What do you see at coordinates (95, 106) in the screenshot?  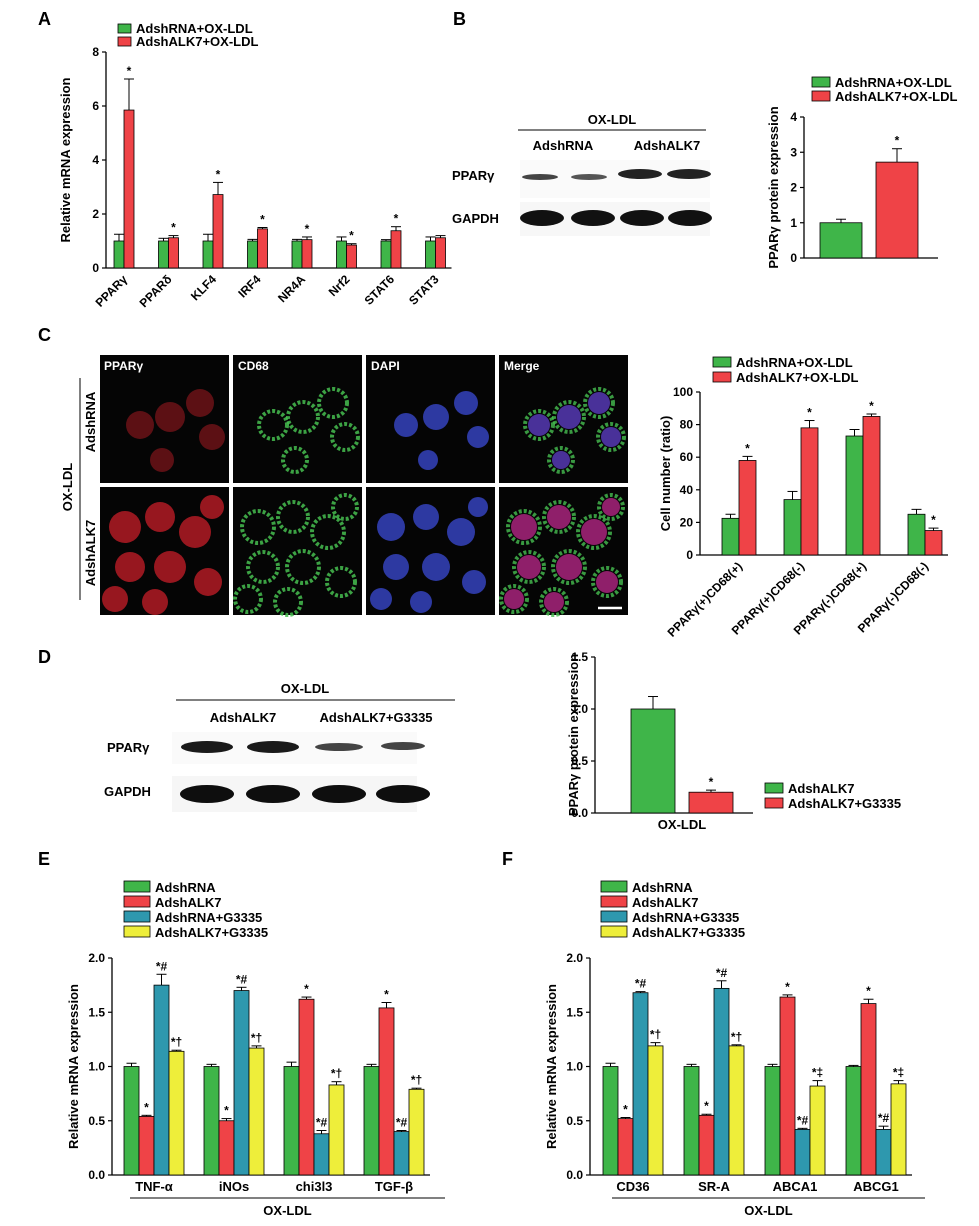 I see `y-tick-label: 6` at bounding box center [95, 106].